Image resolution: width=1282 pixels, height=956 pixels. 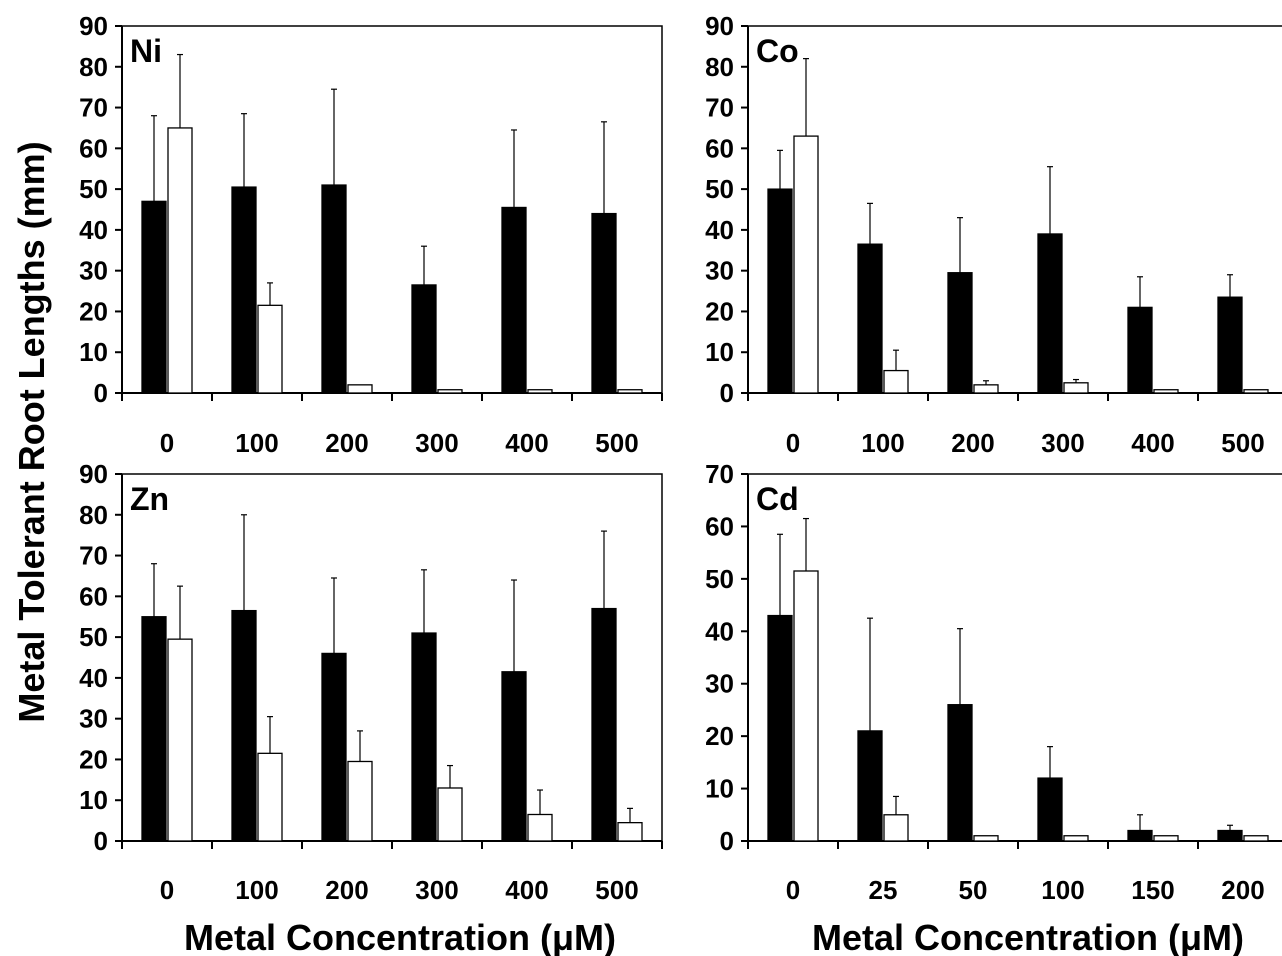 What do you see at coordinates (777, 51) in the screenshot?
I see `panel-title: Co` at bounding box center [777, 51].